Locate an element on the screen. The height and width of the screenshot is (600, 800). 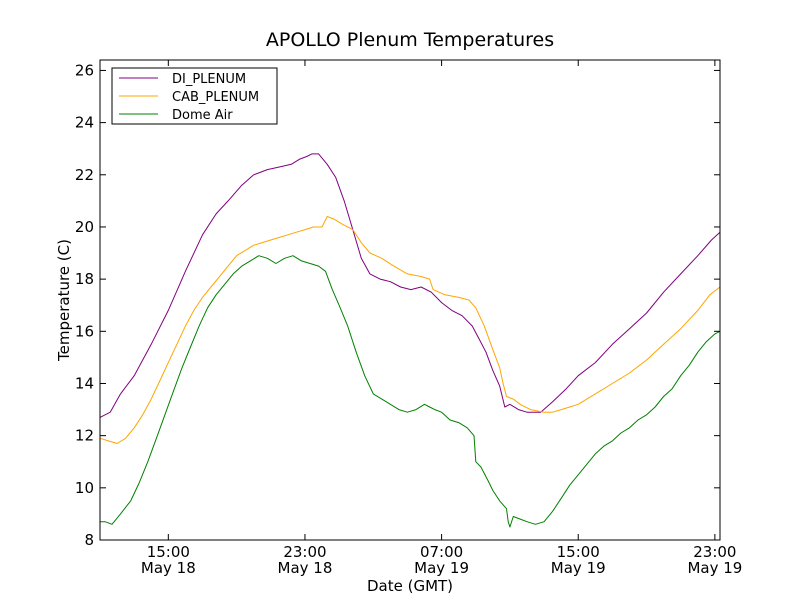
legend-label-dome-air: Dome Air is located at coordinates (202, 115).